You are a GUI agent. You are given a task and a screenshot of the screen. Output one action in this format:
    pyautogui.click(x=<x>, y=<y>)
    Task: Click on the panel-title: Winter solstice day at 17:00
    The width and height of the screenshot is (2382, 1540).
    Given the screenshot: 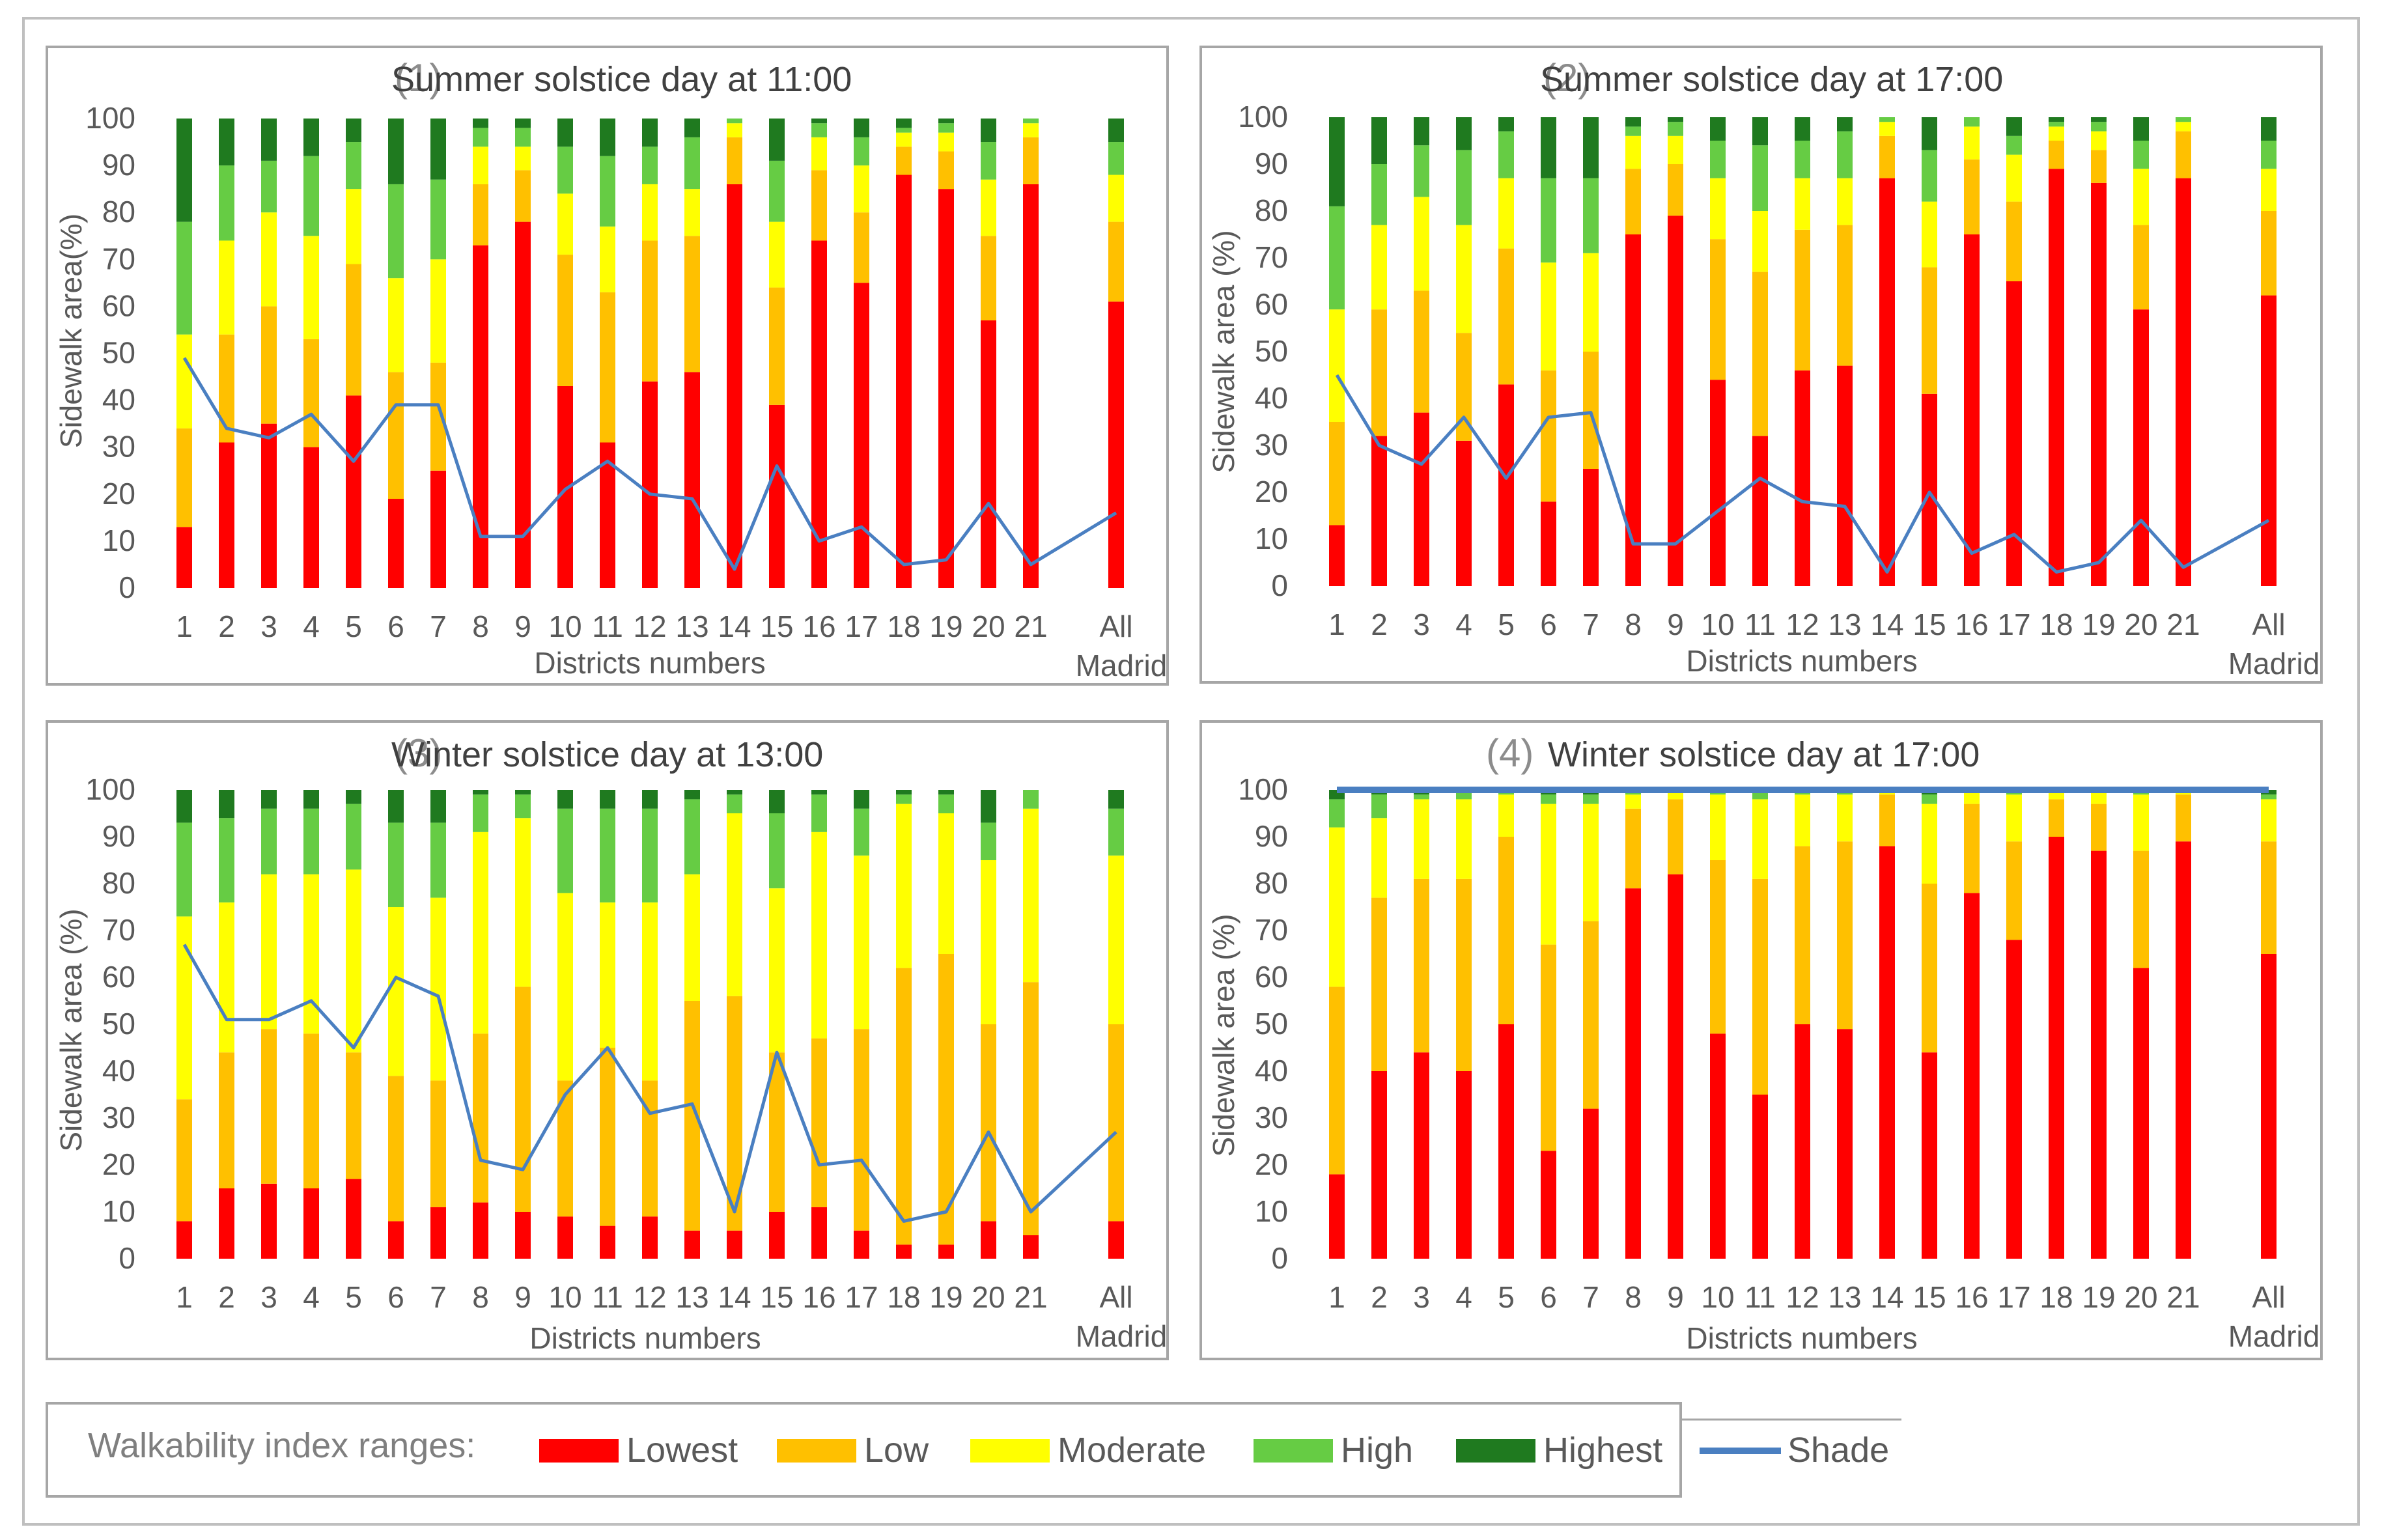 What is the action you would take?
    pyautogui.click(x=1764, y=755)
    